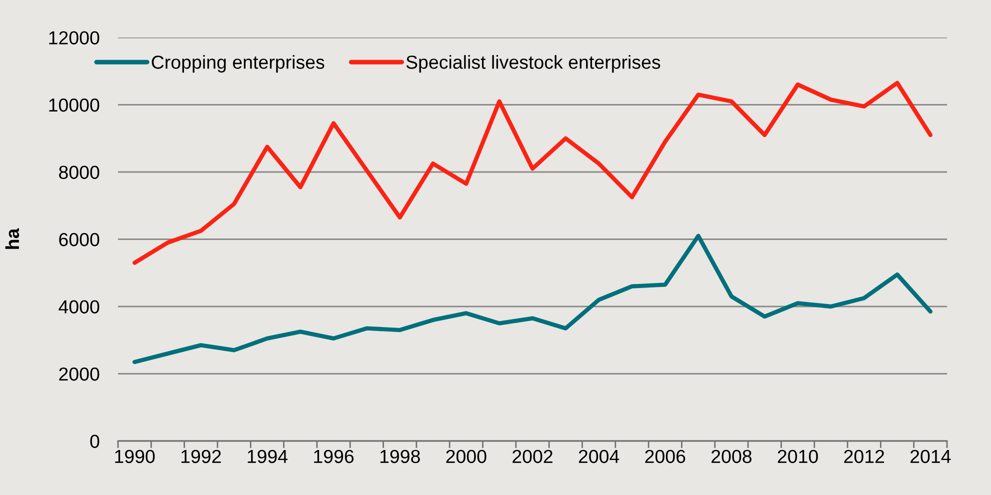 This screenshot has width=991, height=495. Describe the element at coordinates (79, 239) in the screenshot. I see `y-tick-label: 6000` at that location.